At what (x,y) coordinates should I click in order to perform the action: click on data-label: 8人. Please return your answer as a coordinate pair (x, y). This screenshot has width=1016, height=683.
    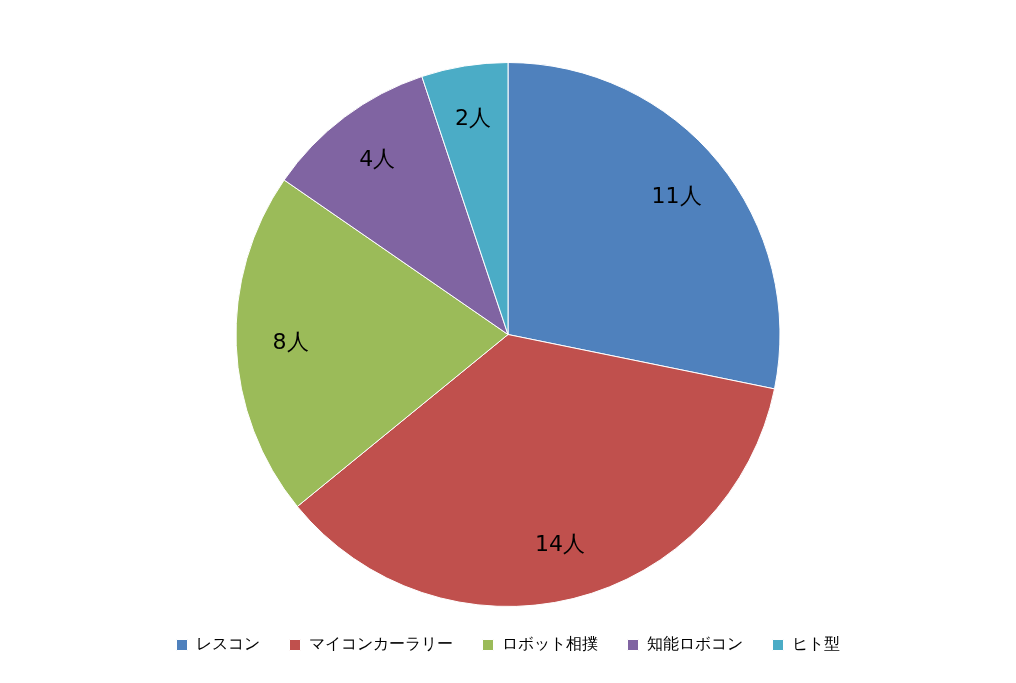
    Looking at the image, I should click on (290, 341).